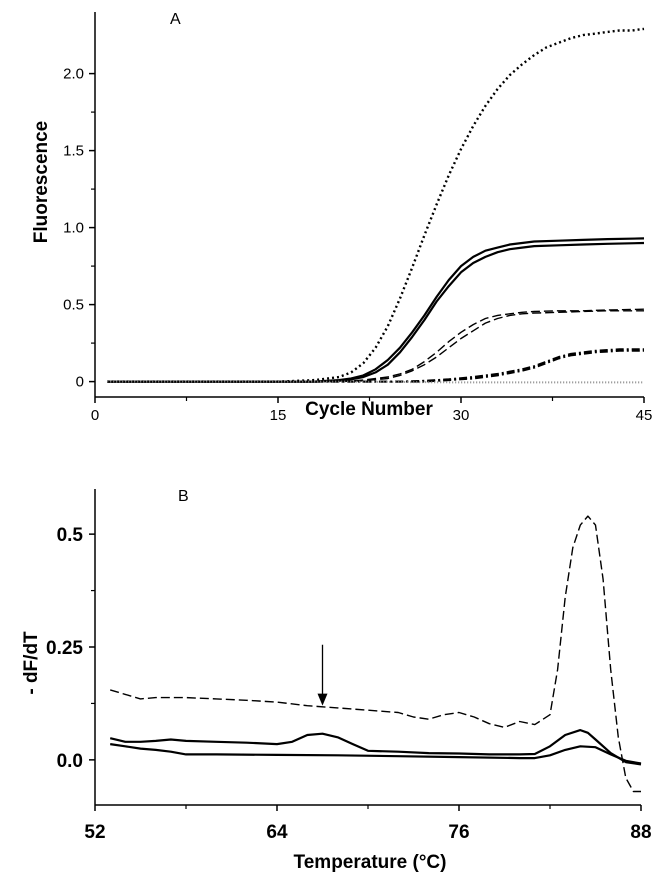  I want to click on x-tick-label: 15, so click(278, 415).